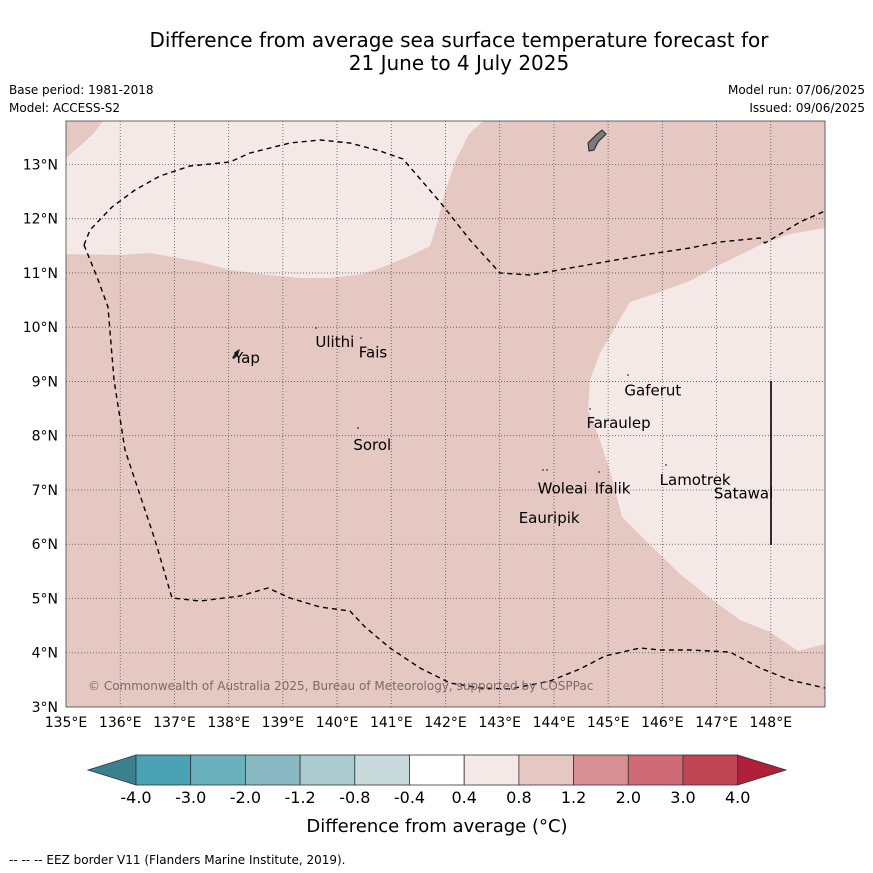 This screenshot has width=873, height=873. What do you see at coordinates (81, 90) in the screenshot?
I see `base-period: Base period: 1981-2018` at bounding box center [81, 90].